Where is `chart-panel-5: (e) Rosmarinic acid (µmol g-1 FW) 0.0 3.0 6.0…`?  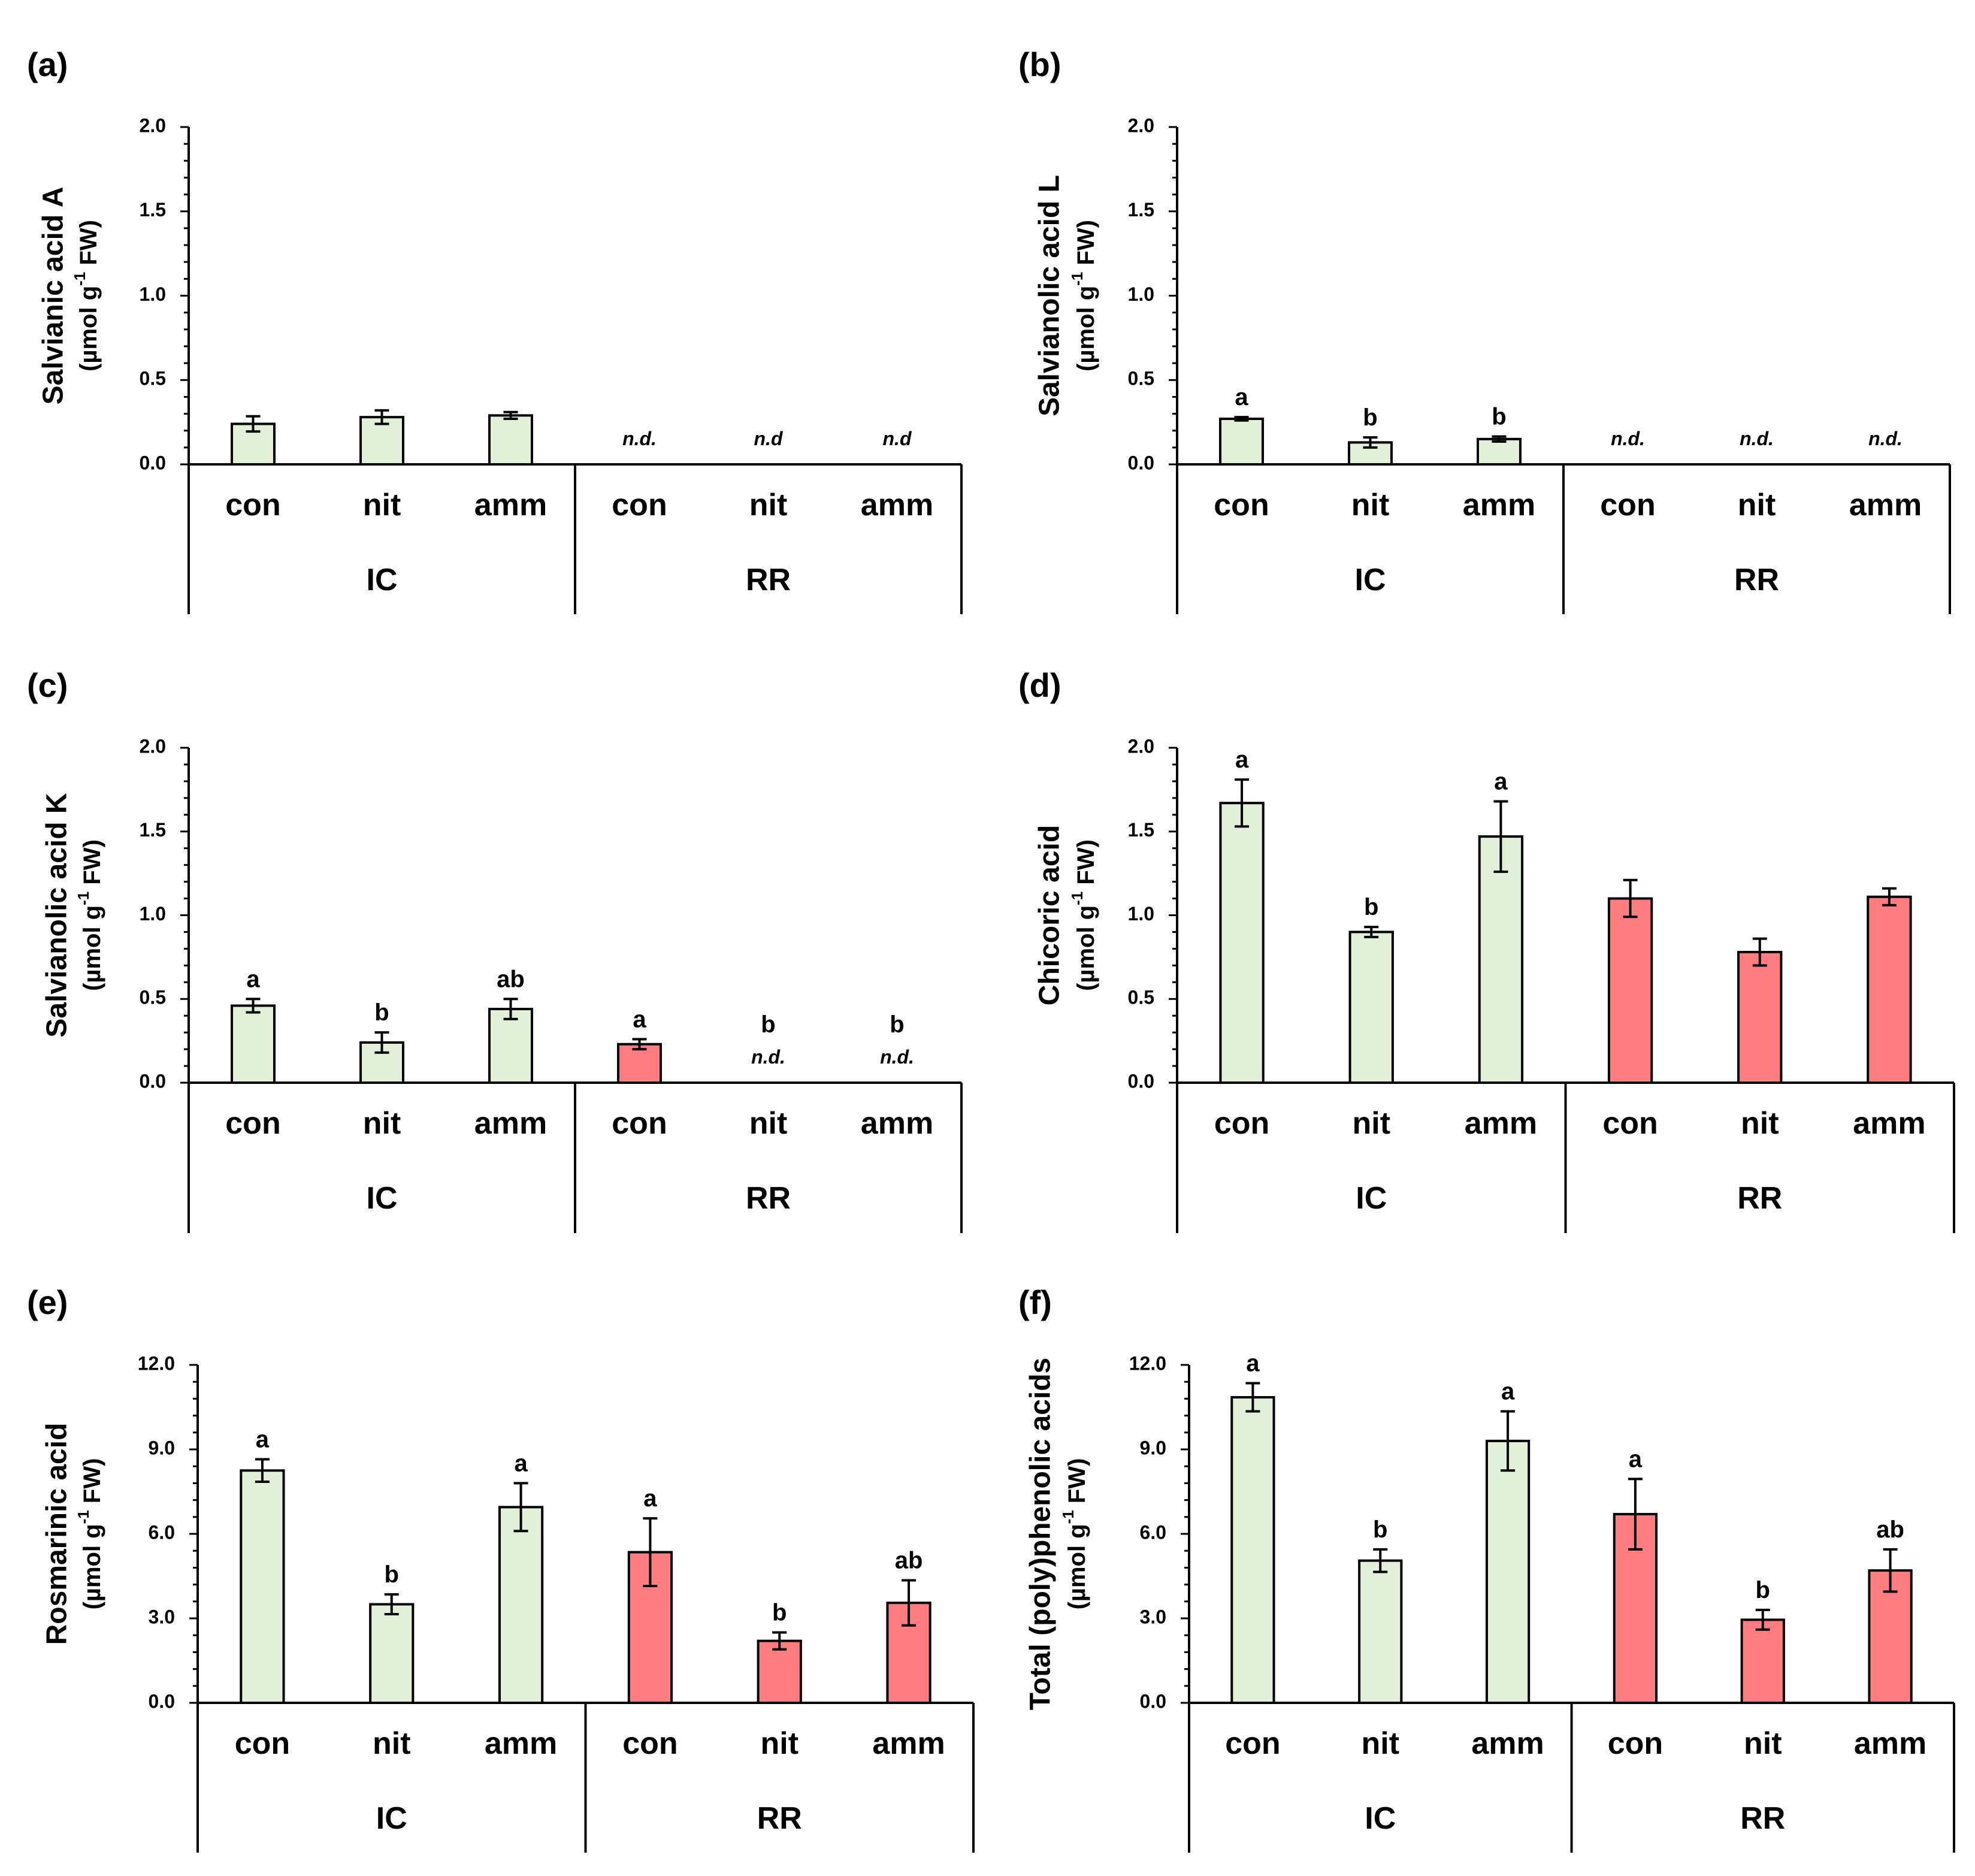 chart-panel-5: (e) Rosmarinic acid (µmol g-1 FW) 0.0 3.0 6.0… is located at coordinates (501, 1568).